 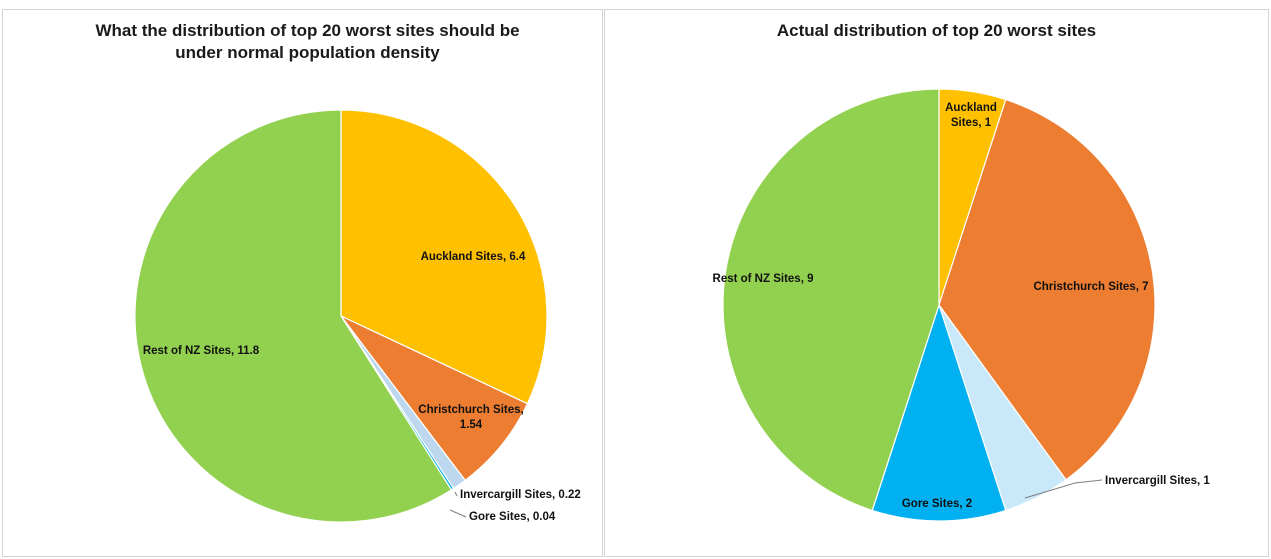 What do you see at coordinates (458, 513) in the screenshot?
I see `leader-line-gore-sites` at bounding box center [458, 513].